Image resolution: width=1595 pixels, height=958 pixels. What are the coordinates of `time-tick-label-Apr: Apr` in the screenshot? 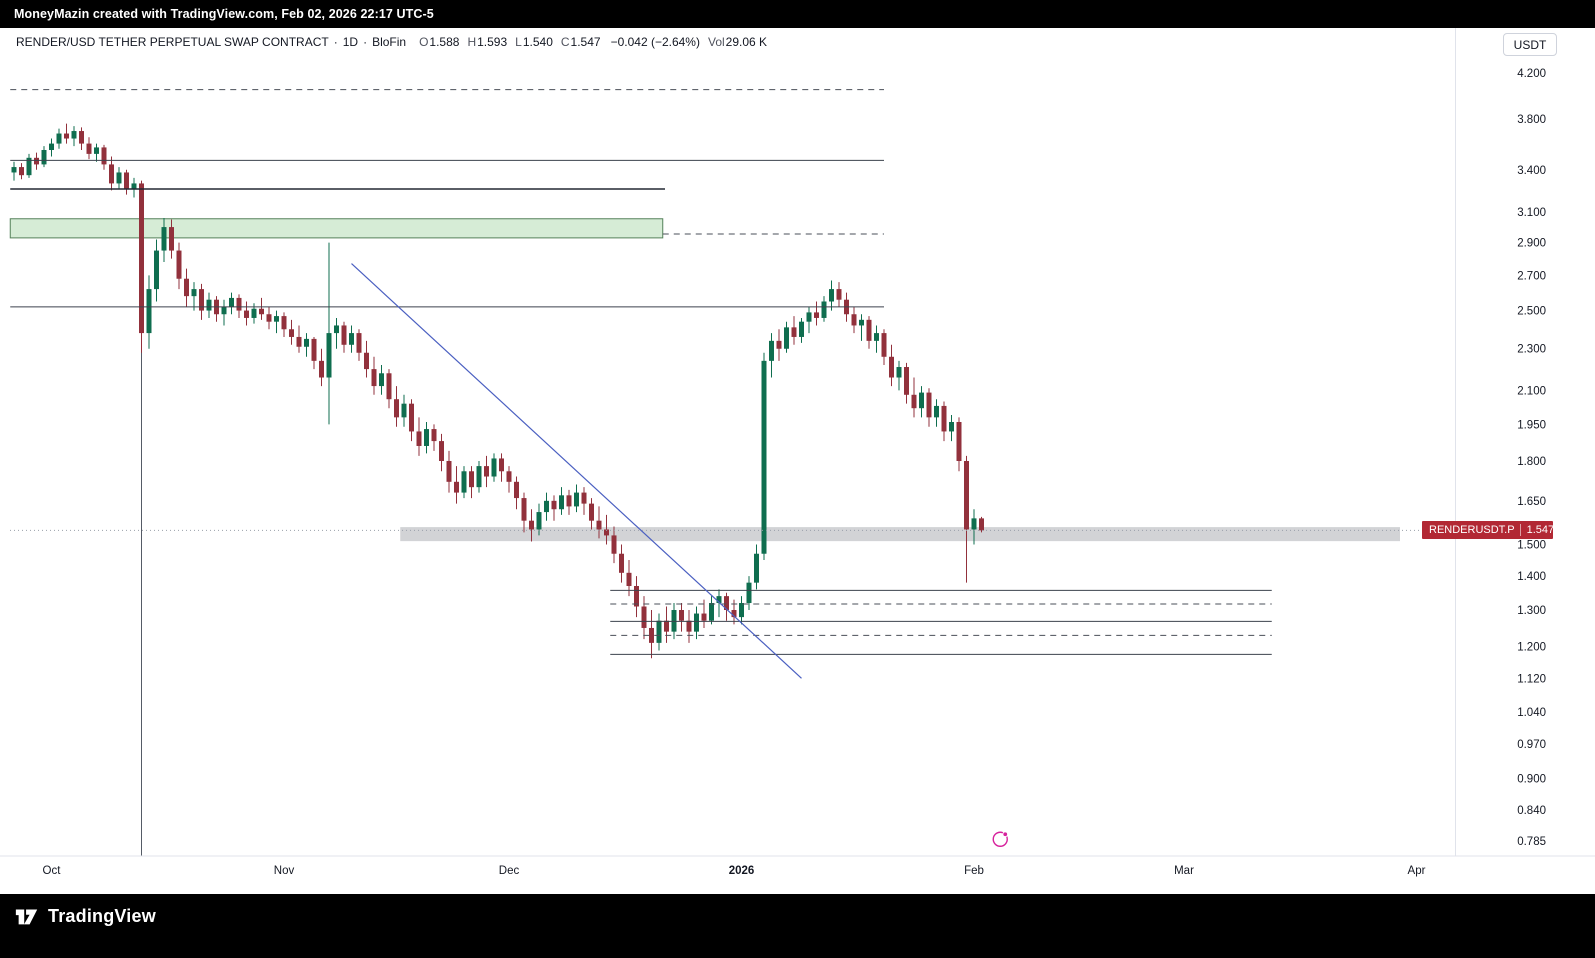 It's located at (1417, 871).